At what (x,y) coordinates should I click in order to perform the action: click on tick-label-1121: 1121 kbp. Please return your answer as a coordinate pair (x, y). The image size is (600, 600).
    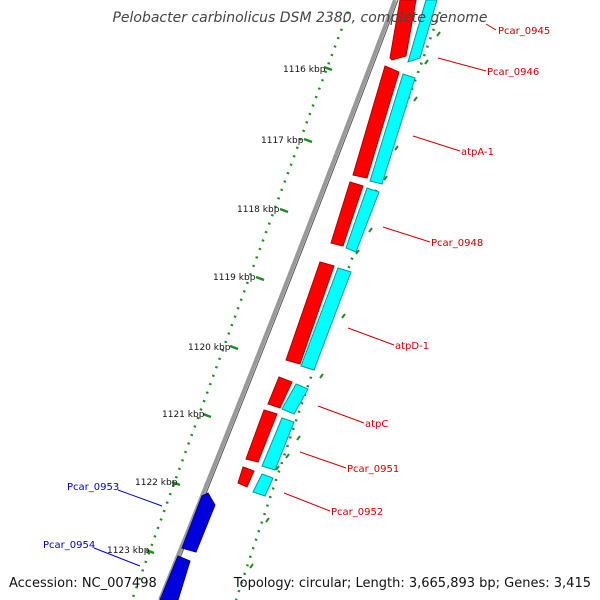
    Looking at the image, I should click on (183, 415).